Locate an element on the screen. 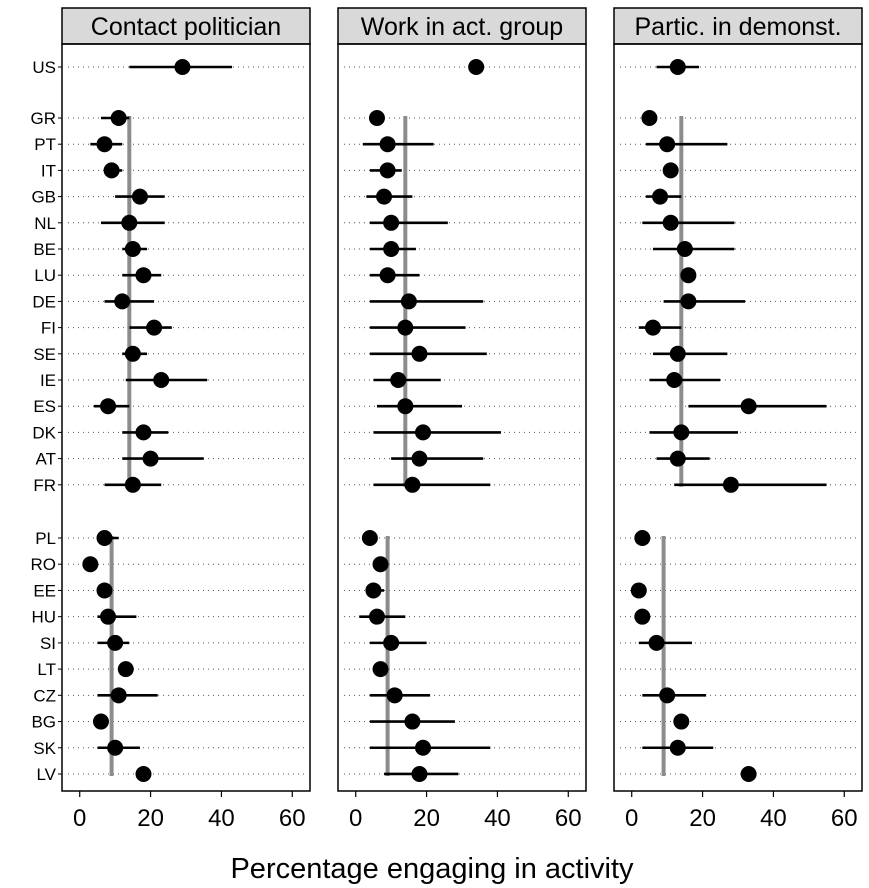 The height and width of the screenshot is (888, 869). country-label: FR is located at coordinates (44, 485).